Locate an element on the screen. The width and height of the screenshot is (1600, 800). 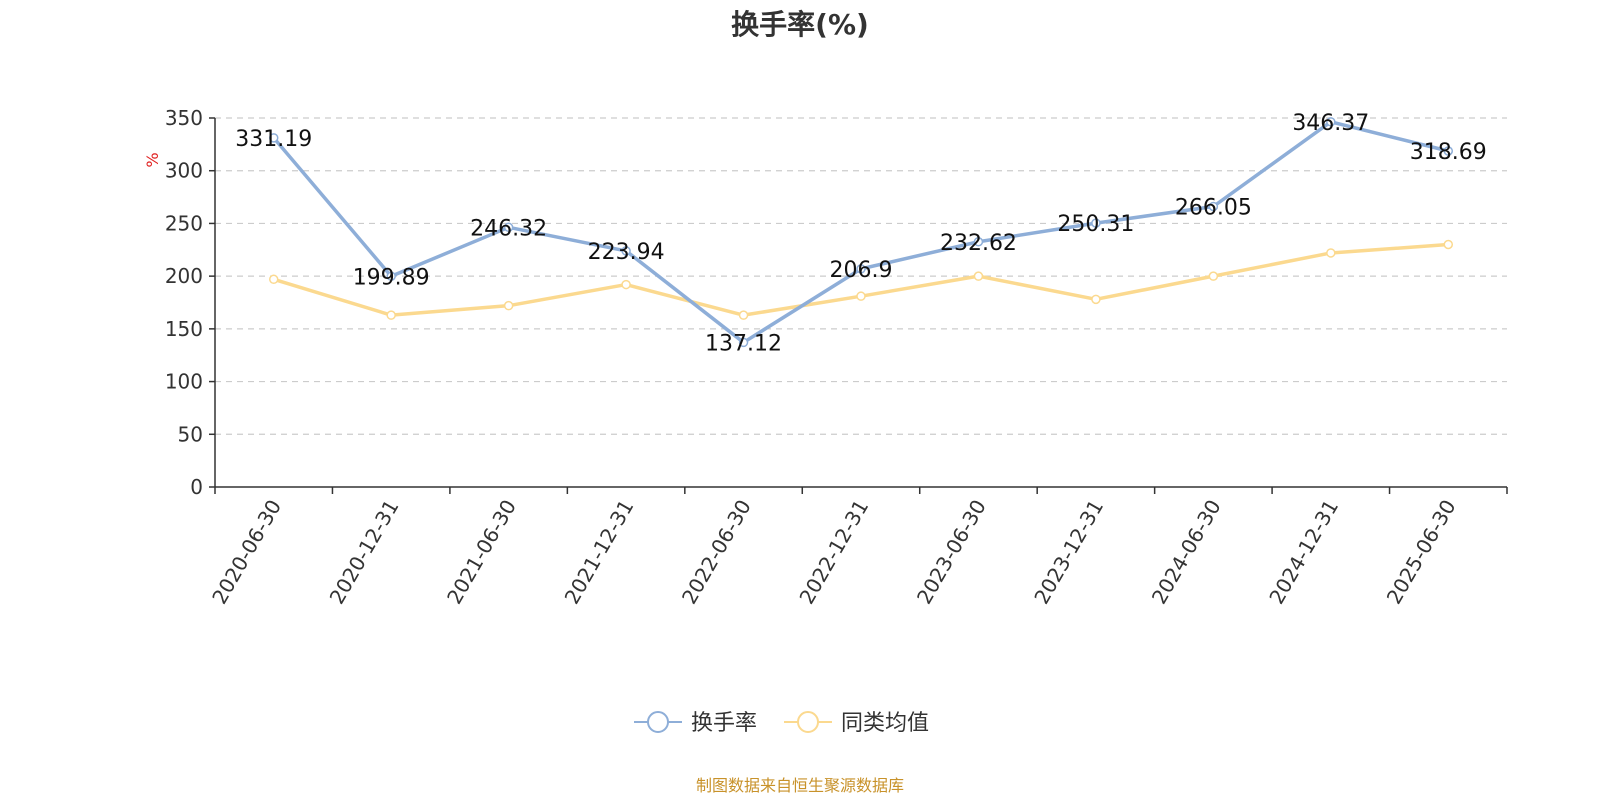
x-tick-label: 2024-12-31 is located at coordinates (1303, 552).